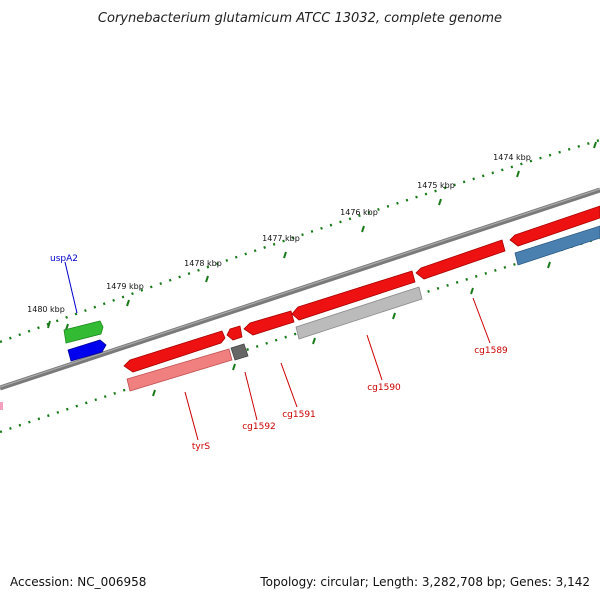 This screenshot has width=600, height=600. What do you see at coordinates (78, 582) in the screenshot?
I see `accession-text: Accession: NC_006958` at bounding box center [78, 582].